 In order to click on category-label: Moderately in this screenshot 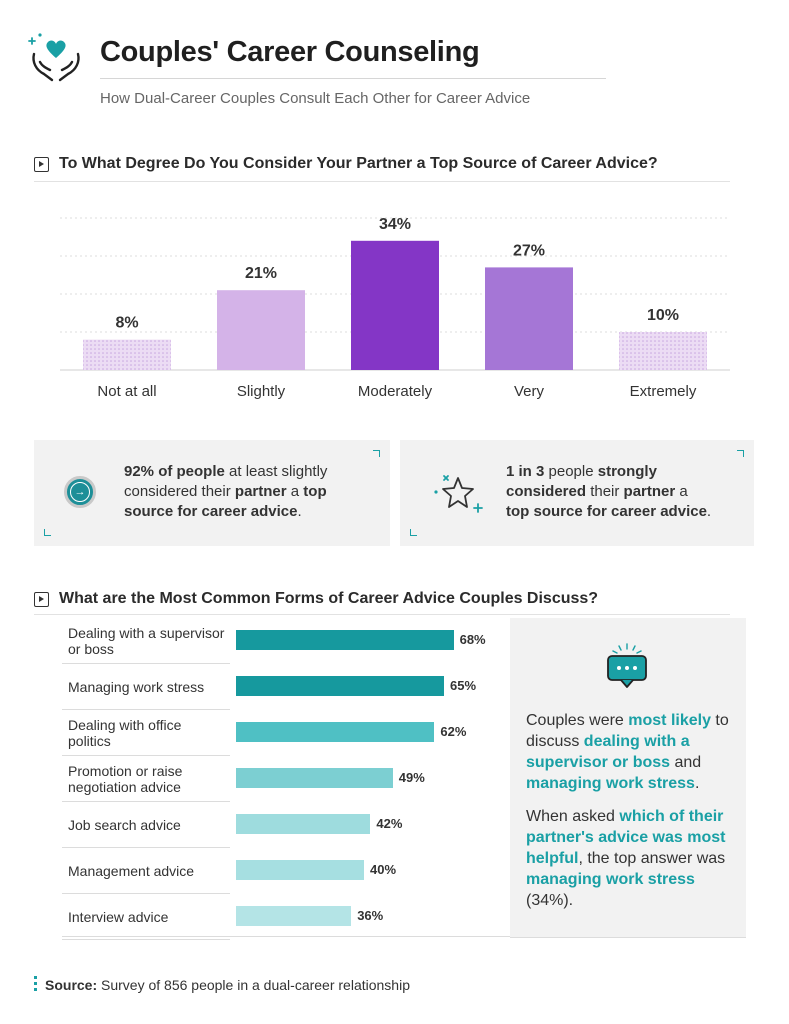, I will do `click(395, 391)`.